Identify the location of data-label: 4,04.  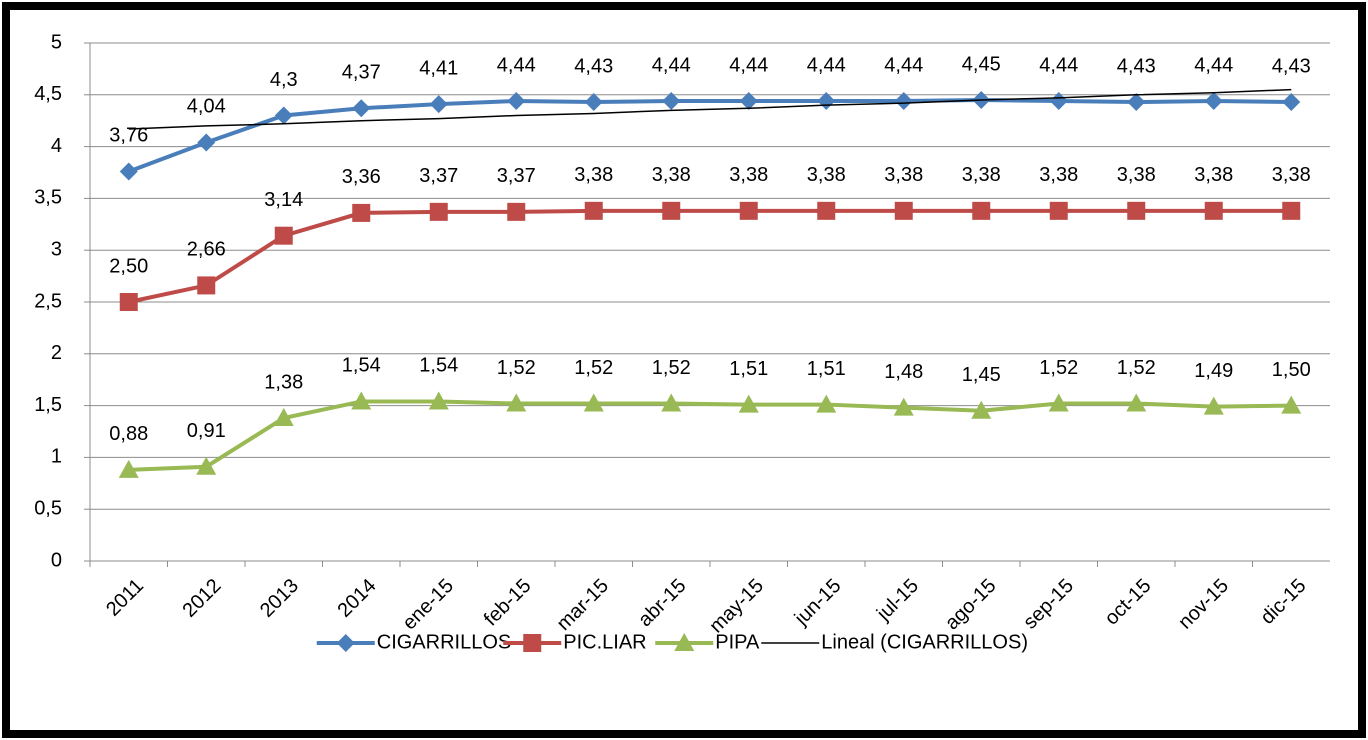
(206, 107).